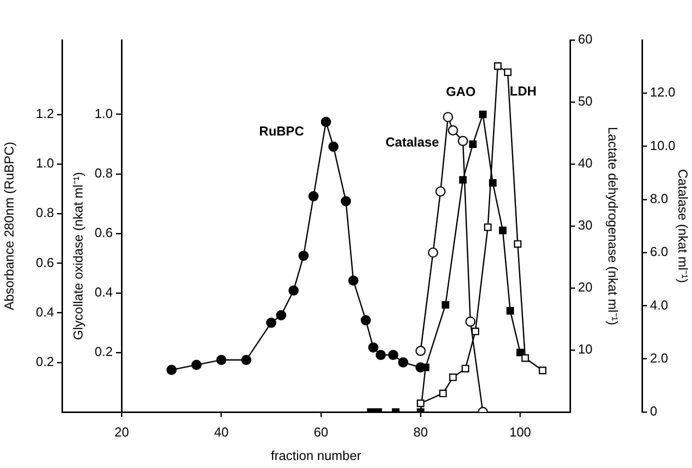  I want to click on y2-tick-label: 10.0, so click(663, 145).